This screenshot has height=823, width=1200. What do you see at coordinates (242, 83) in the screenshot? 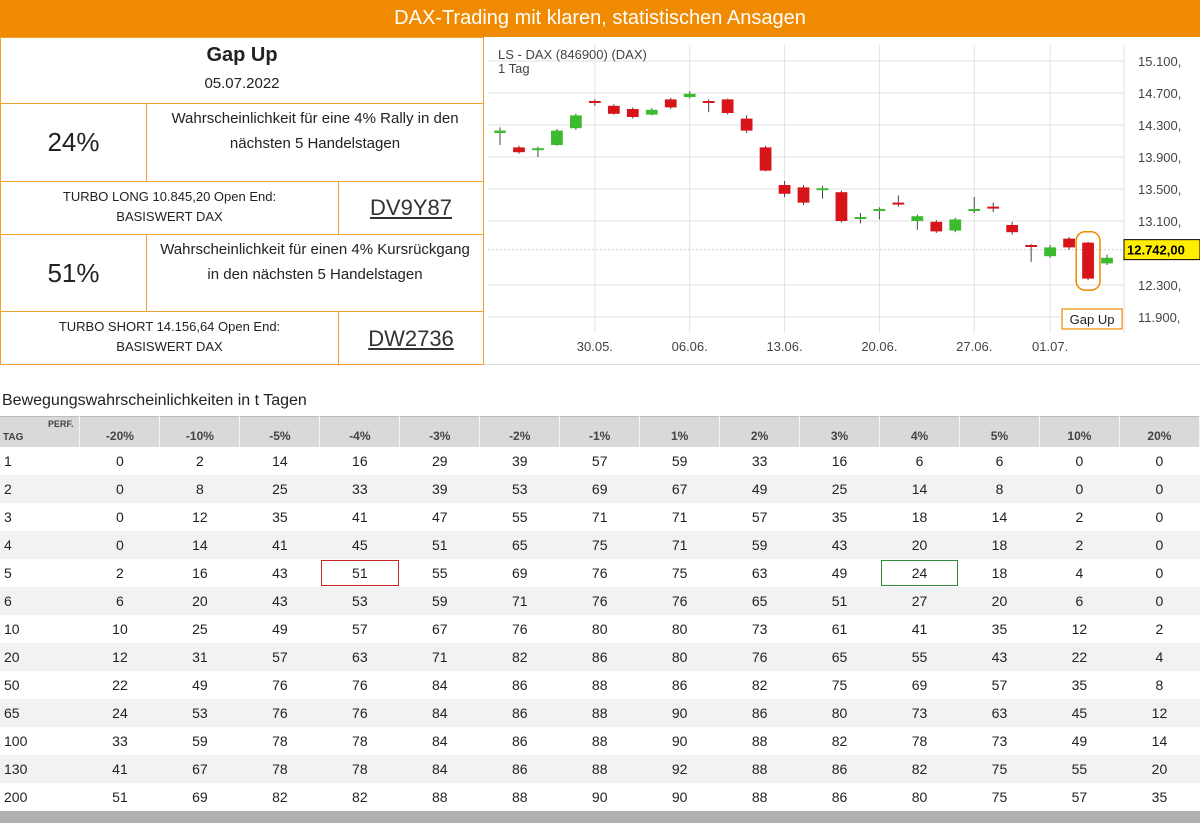
I see `signal-date: 05.07.2022` at bounding box center [242, 83].